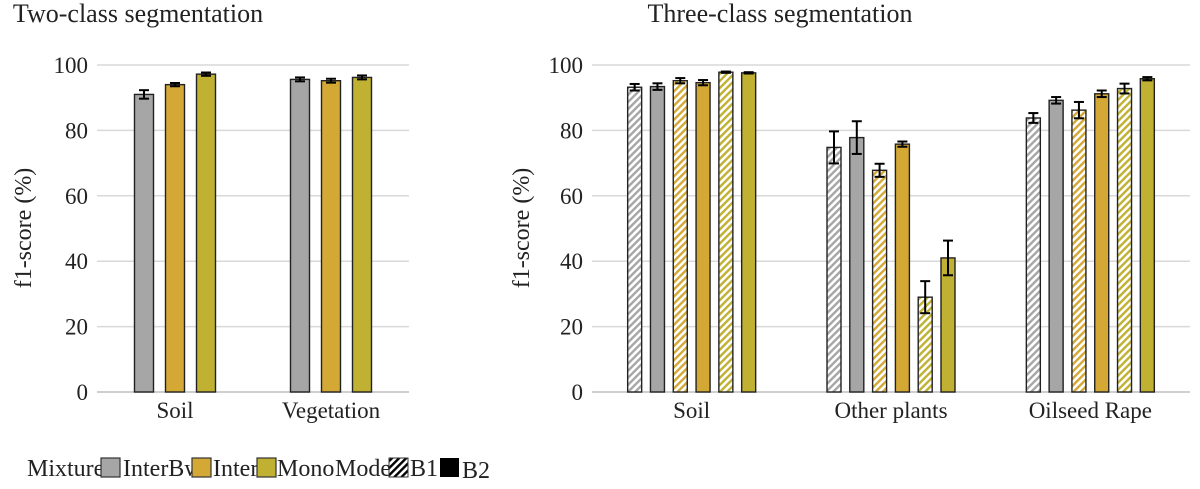 This screenshot has width=1200, height=489. What do you see at coordinates (1090, 410) in the screenshot?
I see `x-tick-label: Oilseed Rape` at bounding box center [1090, 410].